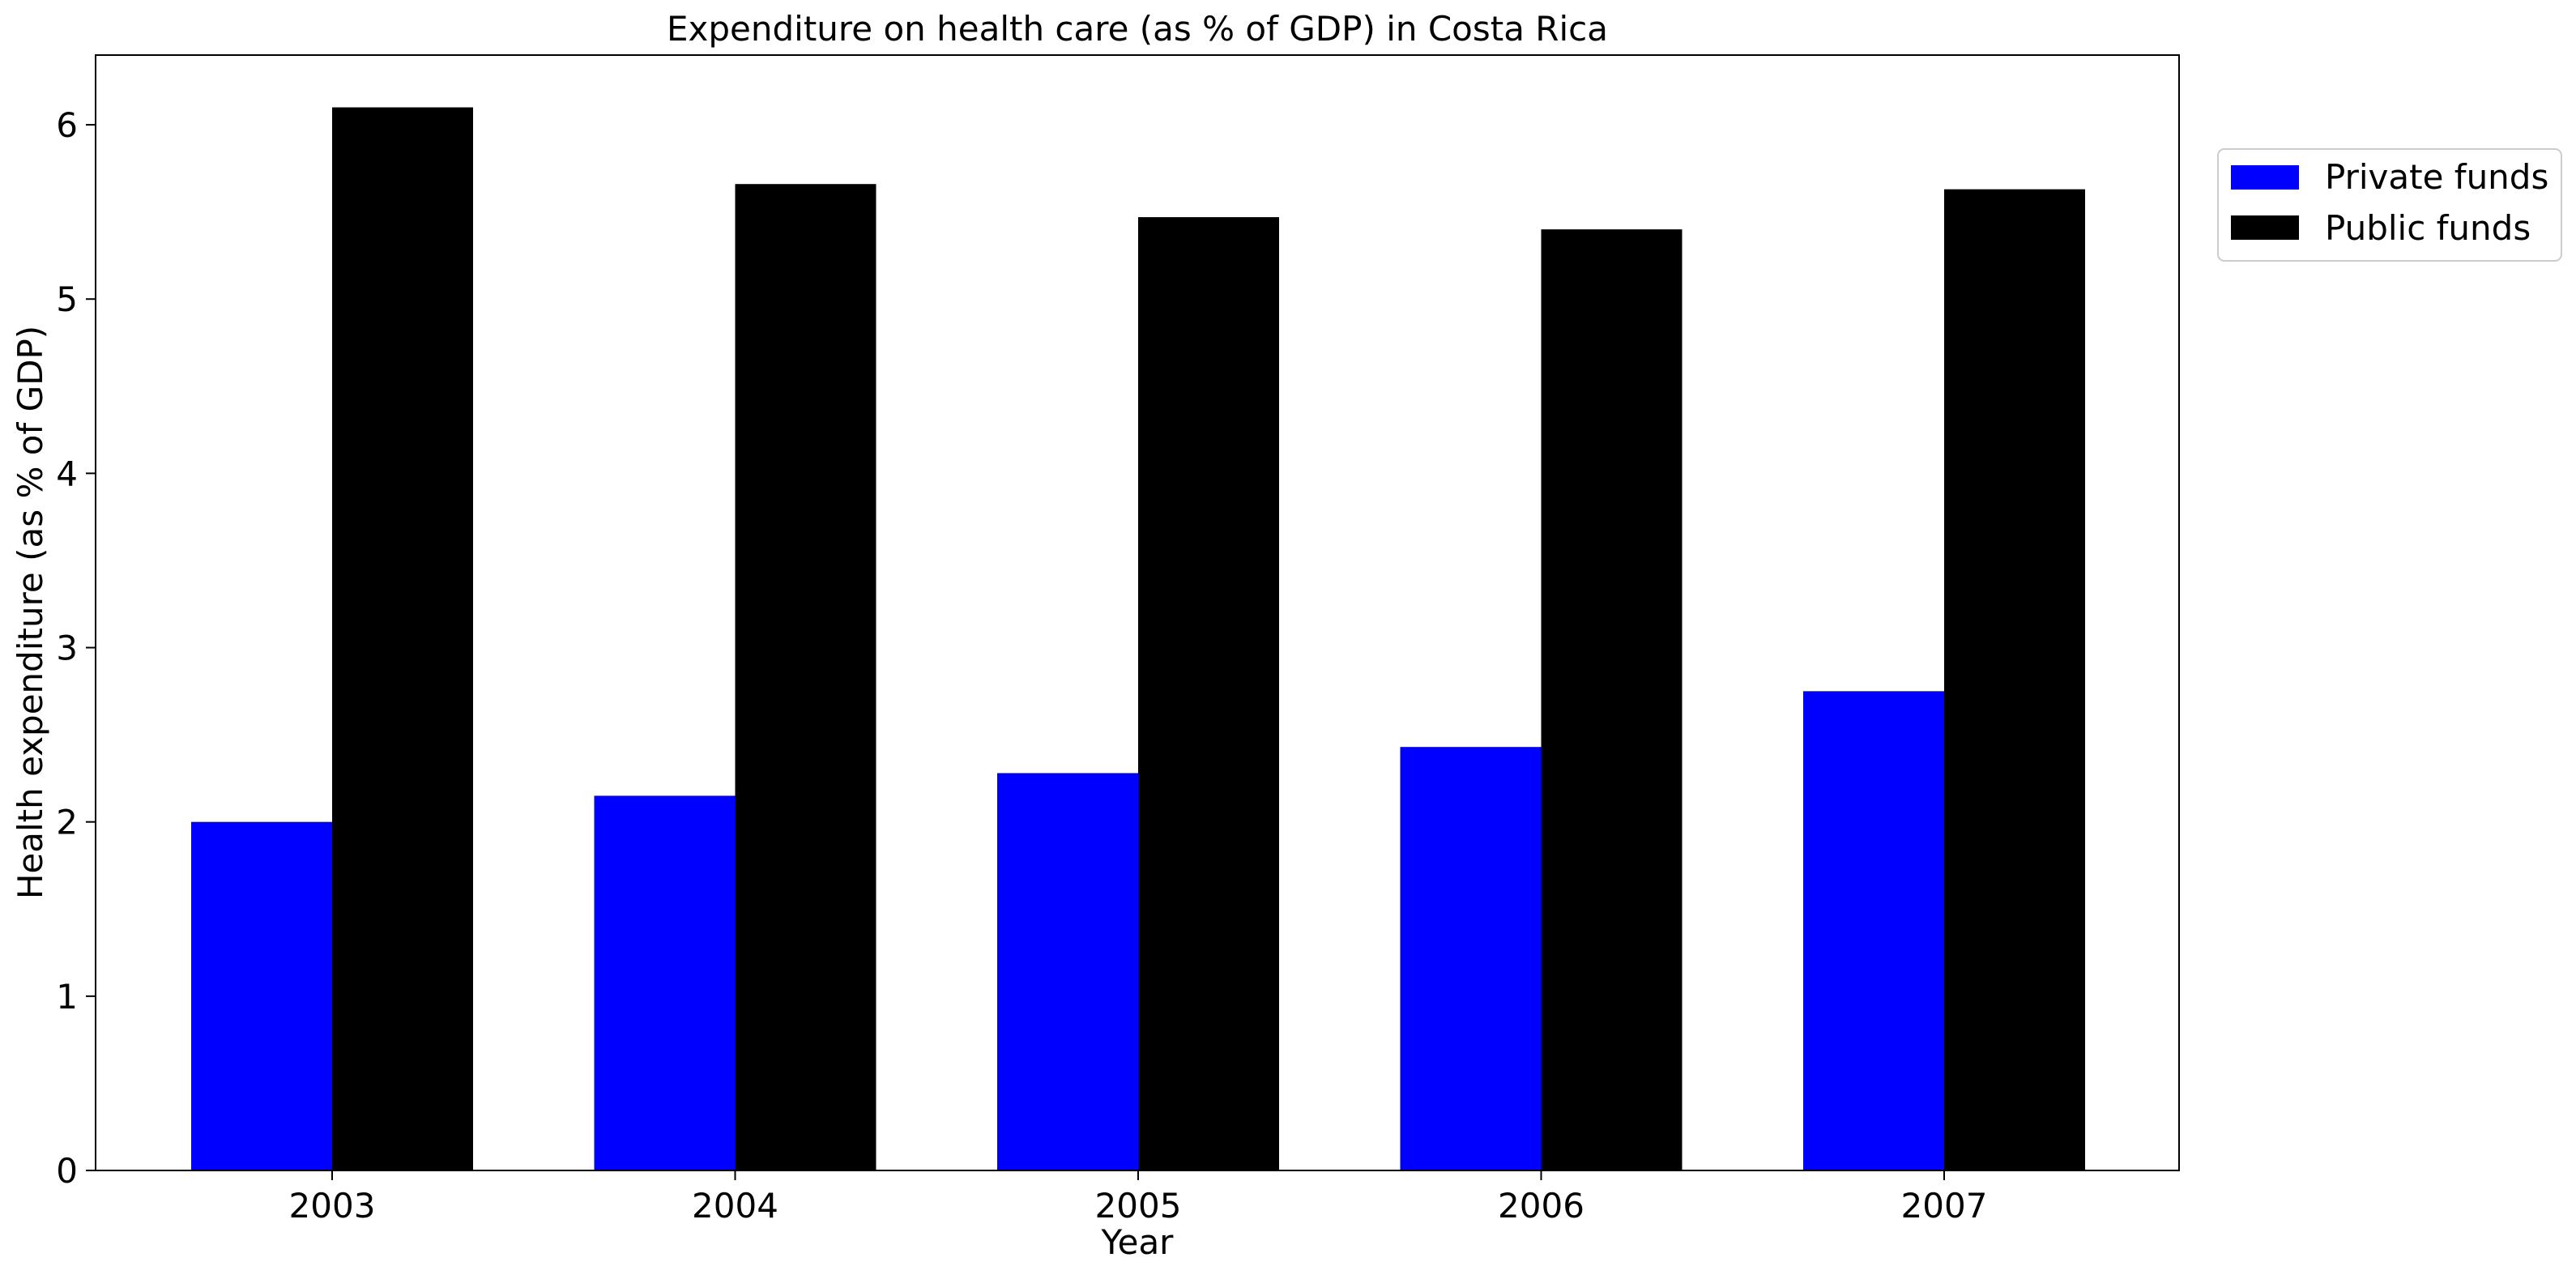 This screenshot has height=1279, width=2576. I want to click on x-tick-label-2004: 2004, so click(735, 1206).